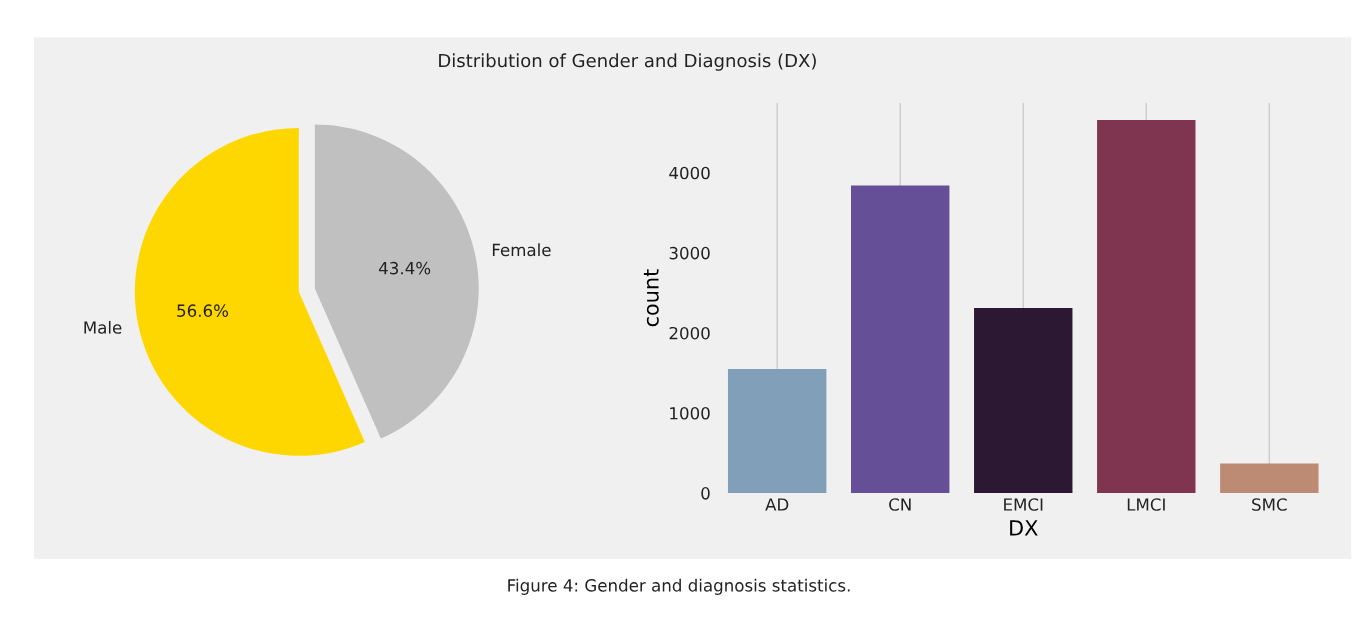 The image size is (1358, 621). I want to click on x-tick-label: EMCI, so click(1023, 504).